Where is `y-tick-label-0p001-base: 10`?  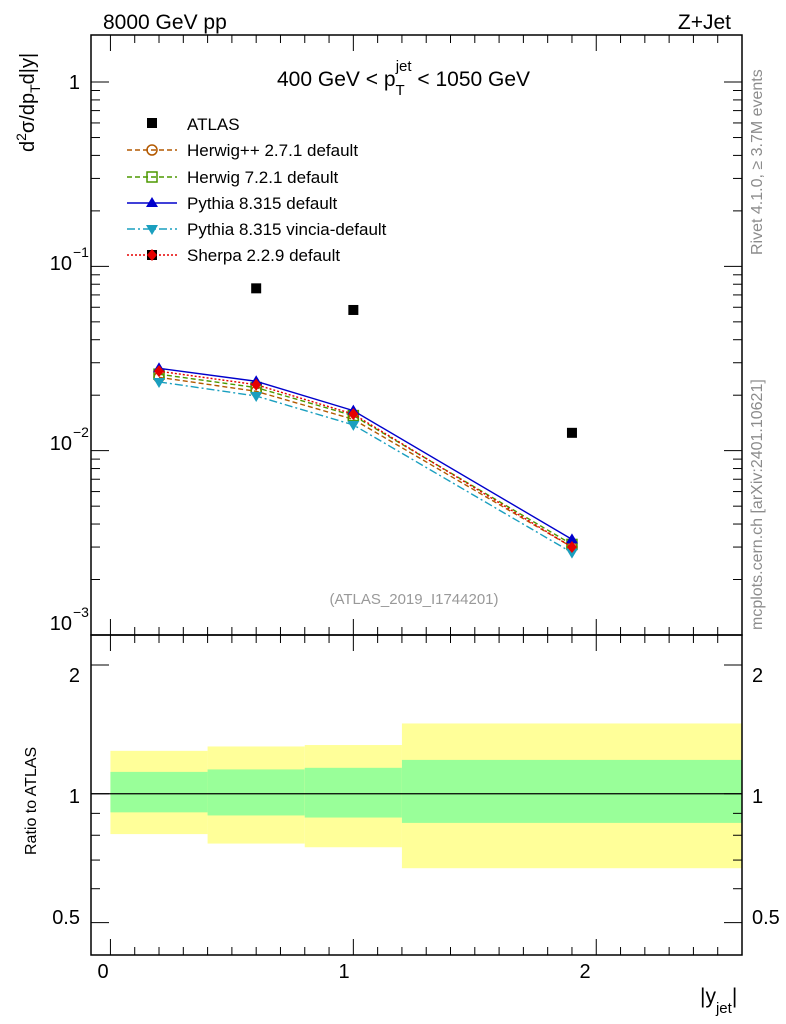
y-tick-label-0p001-base: 10 is located at coordinates (61, 624).